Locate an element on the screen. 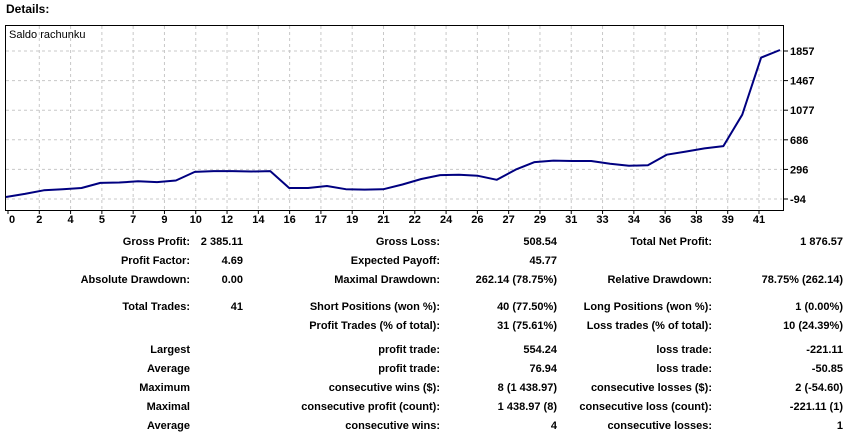 This screenshot has height=439, width=848. stat-label: Maximal is located at coordinates (168, 407).